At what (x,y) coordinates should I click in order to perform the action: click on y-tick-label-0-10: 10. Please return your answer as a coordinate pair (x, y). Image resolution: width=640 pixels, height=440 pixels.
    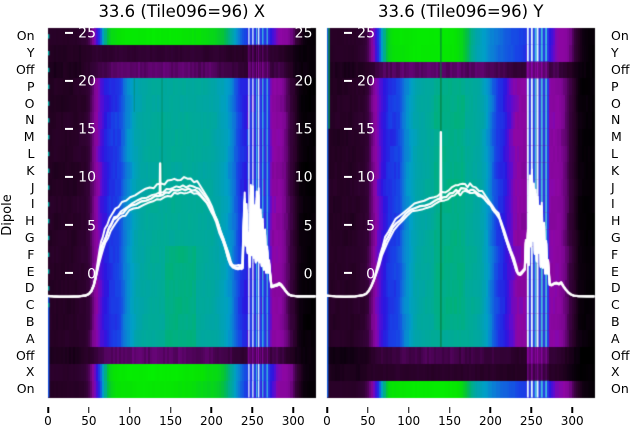
    Looking at the image, I should click on (87, 177).